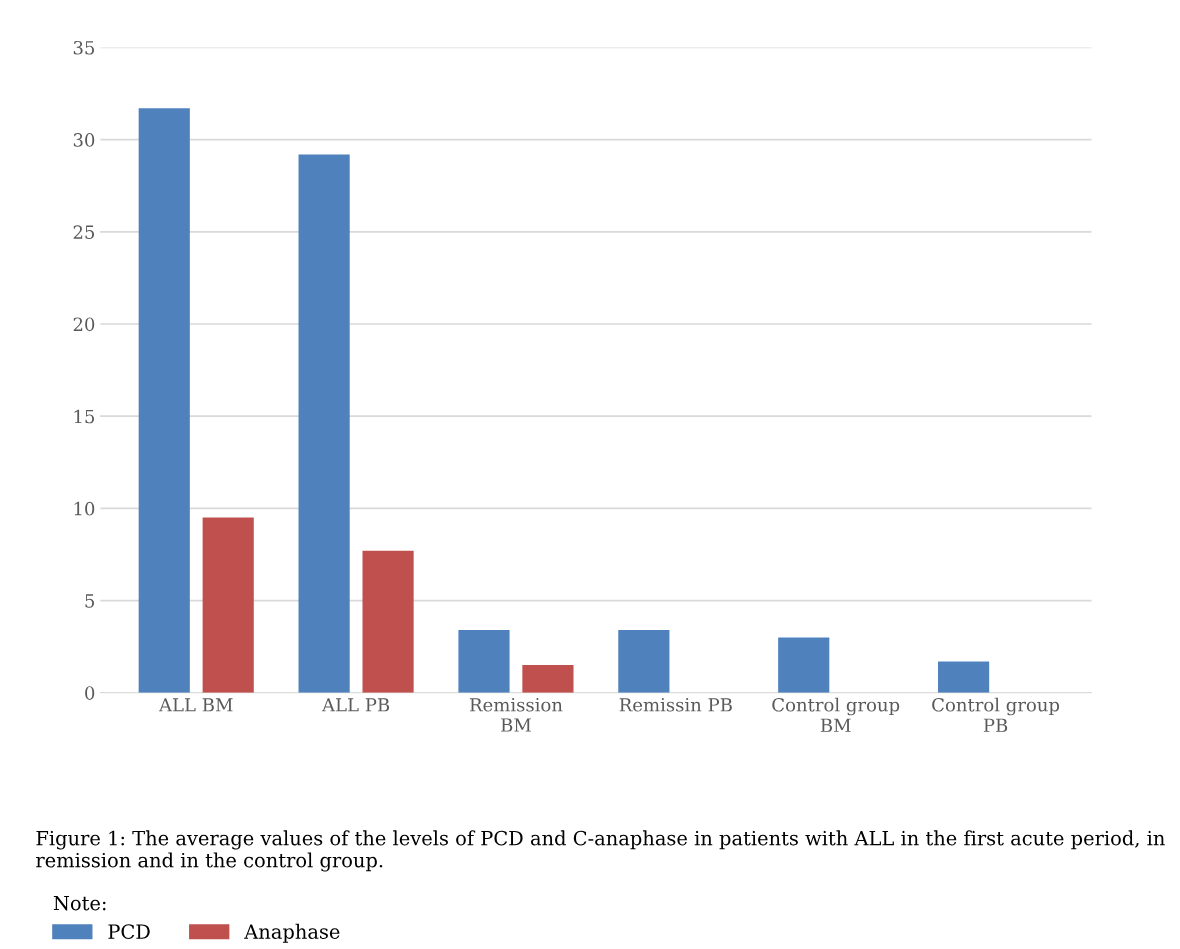 The image size is (1180, 949). What do you see at coordinates (600, 851) in the screenshot?
I see `caption: Figure 1: The average values of the levels of PCD and C-anaphase in patients with ALL in the first acute period, in remission and in the control group.` at bounding box center [600, 851].